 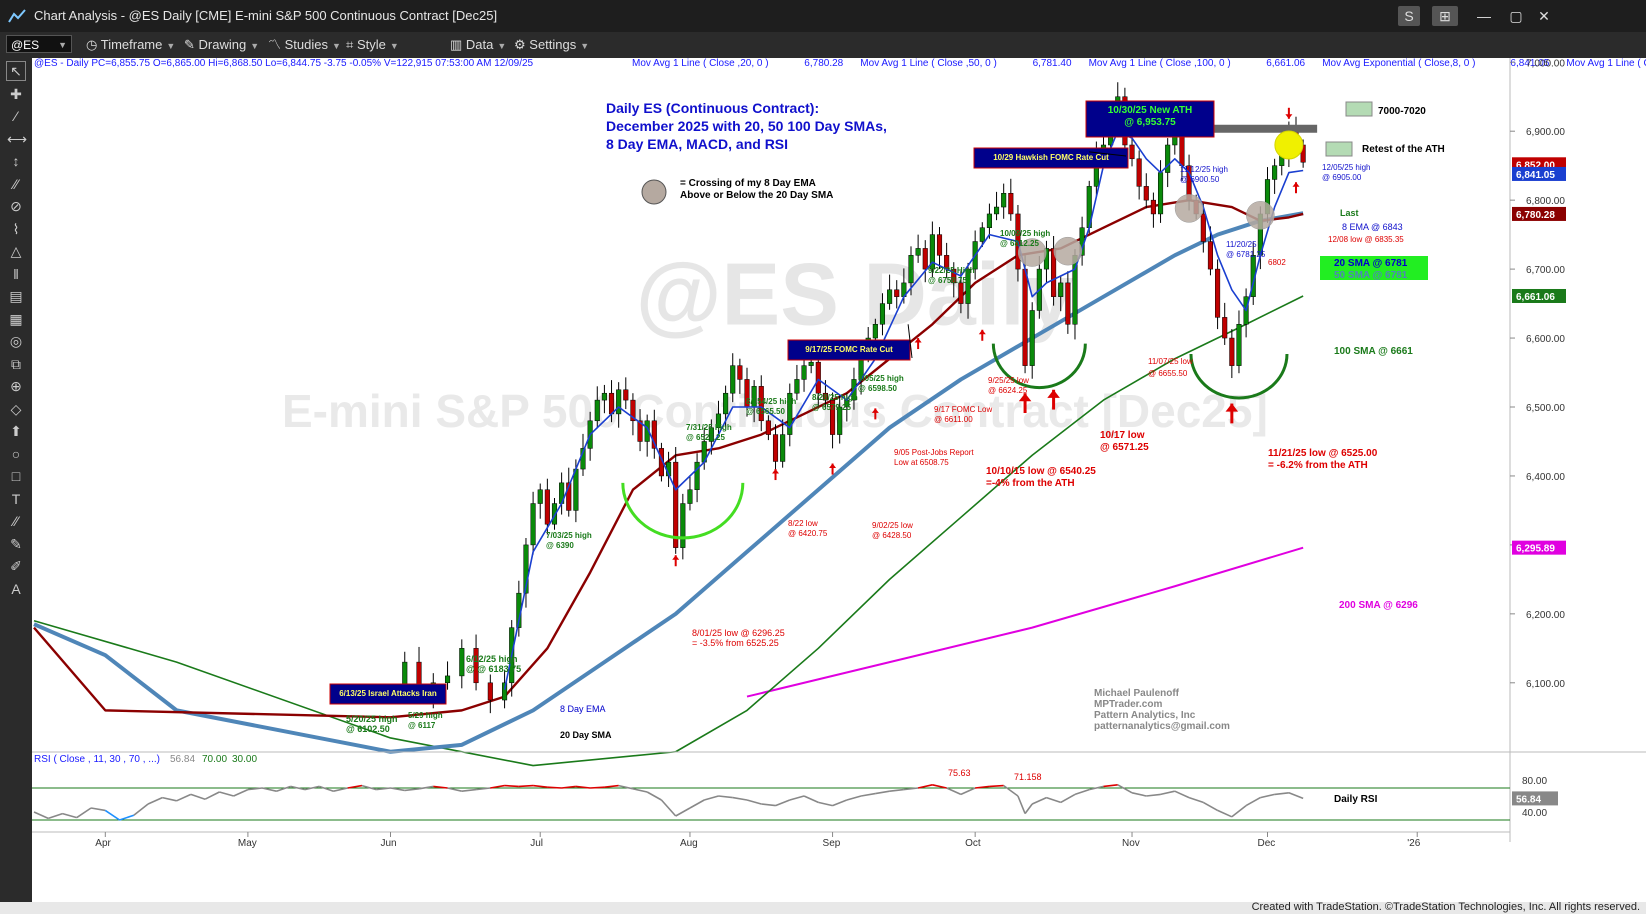 What do you see at coordinates (1445, 16) in the screenshot?
I see `layout-button: ⊞` at bounding box center [1445, 16].